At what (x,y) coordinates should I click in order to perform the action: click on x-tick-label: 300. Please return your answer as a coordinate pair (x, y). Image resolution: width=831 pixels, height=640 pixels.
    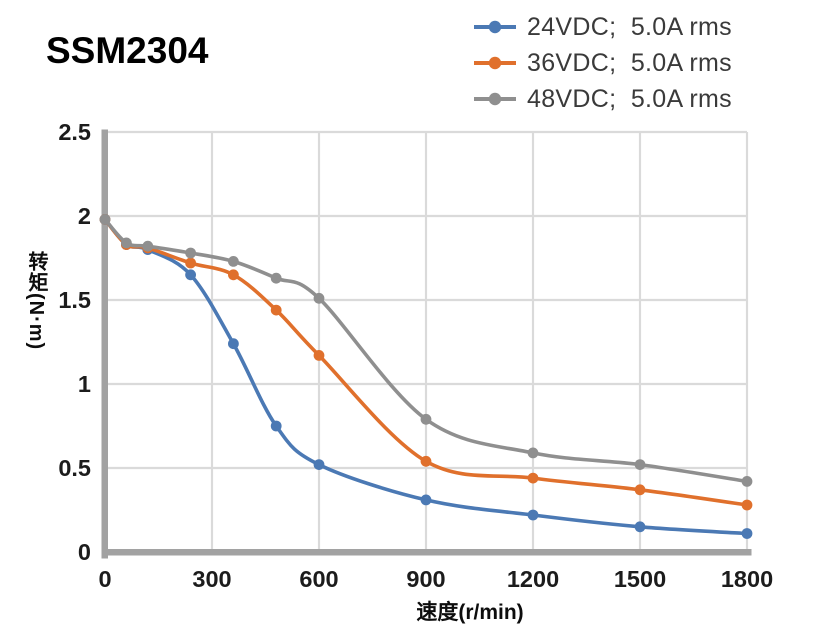
    Looking at the image, I should click on (211, 579).